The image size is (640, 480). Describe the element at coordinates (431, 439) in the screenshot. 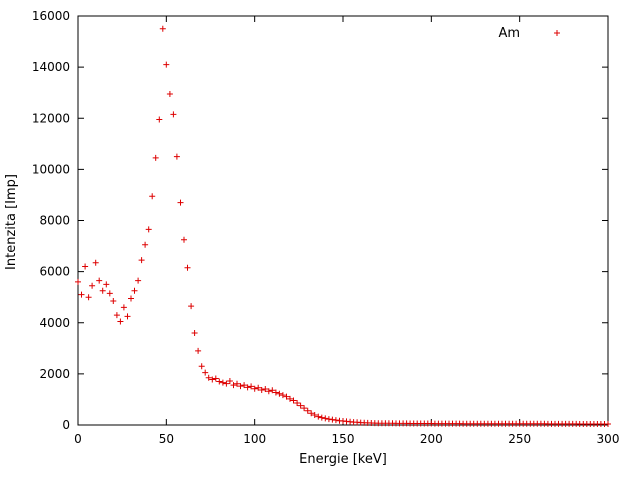

I see `svg-text: 200` at that location.